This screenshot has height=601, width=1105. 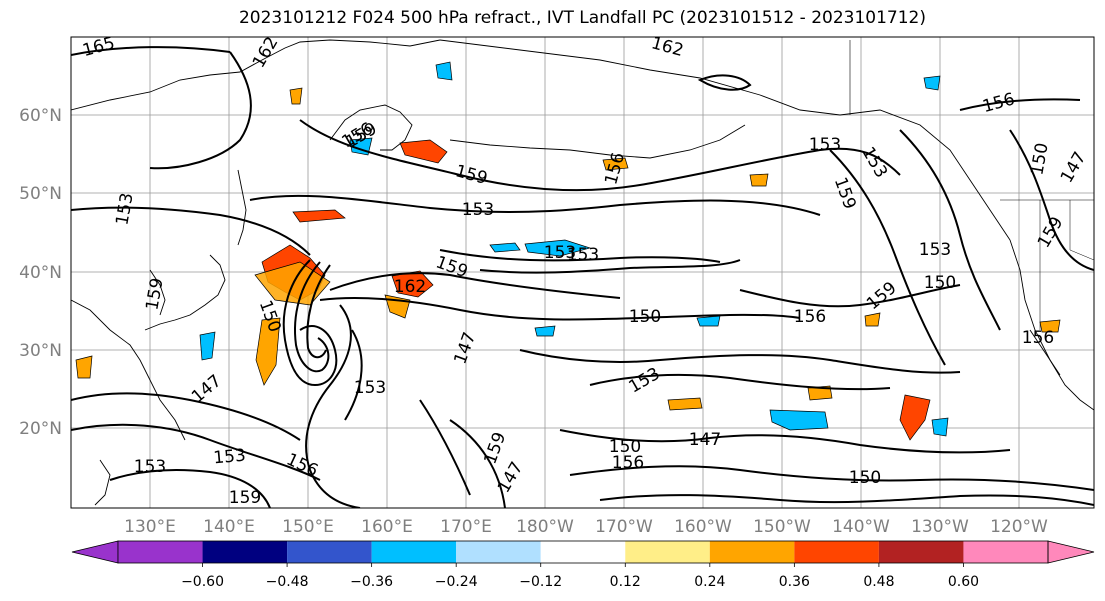 I want to click on colorbar-frame, so click(x=583, y=552).